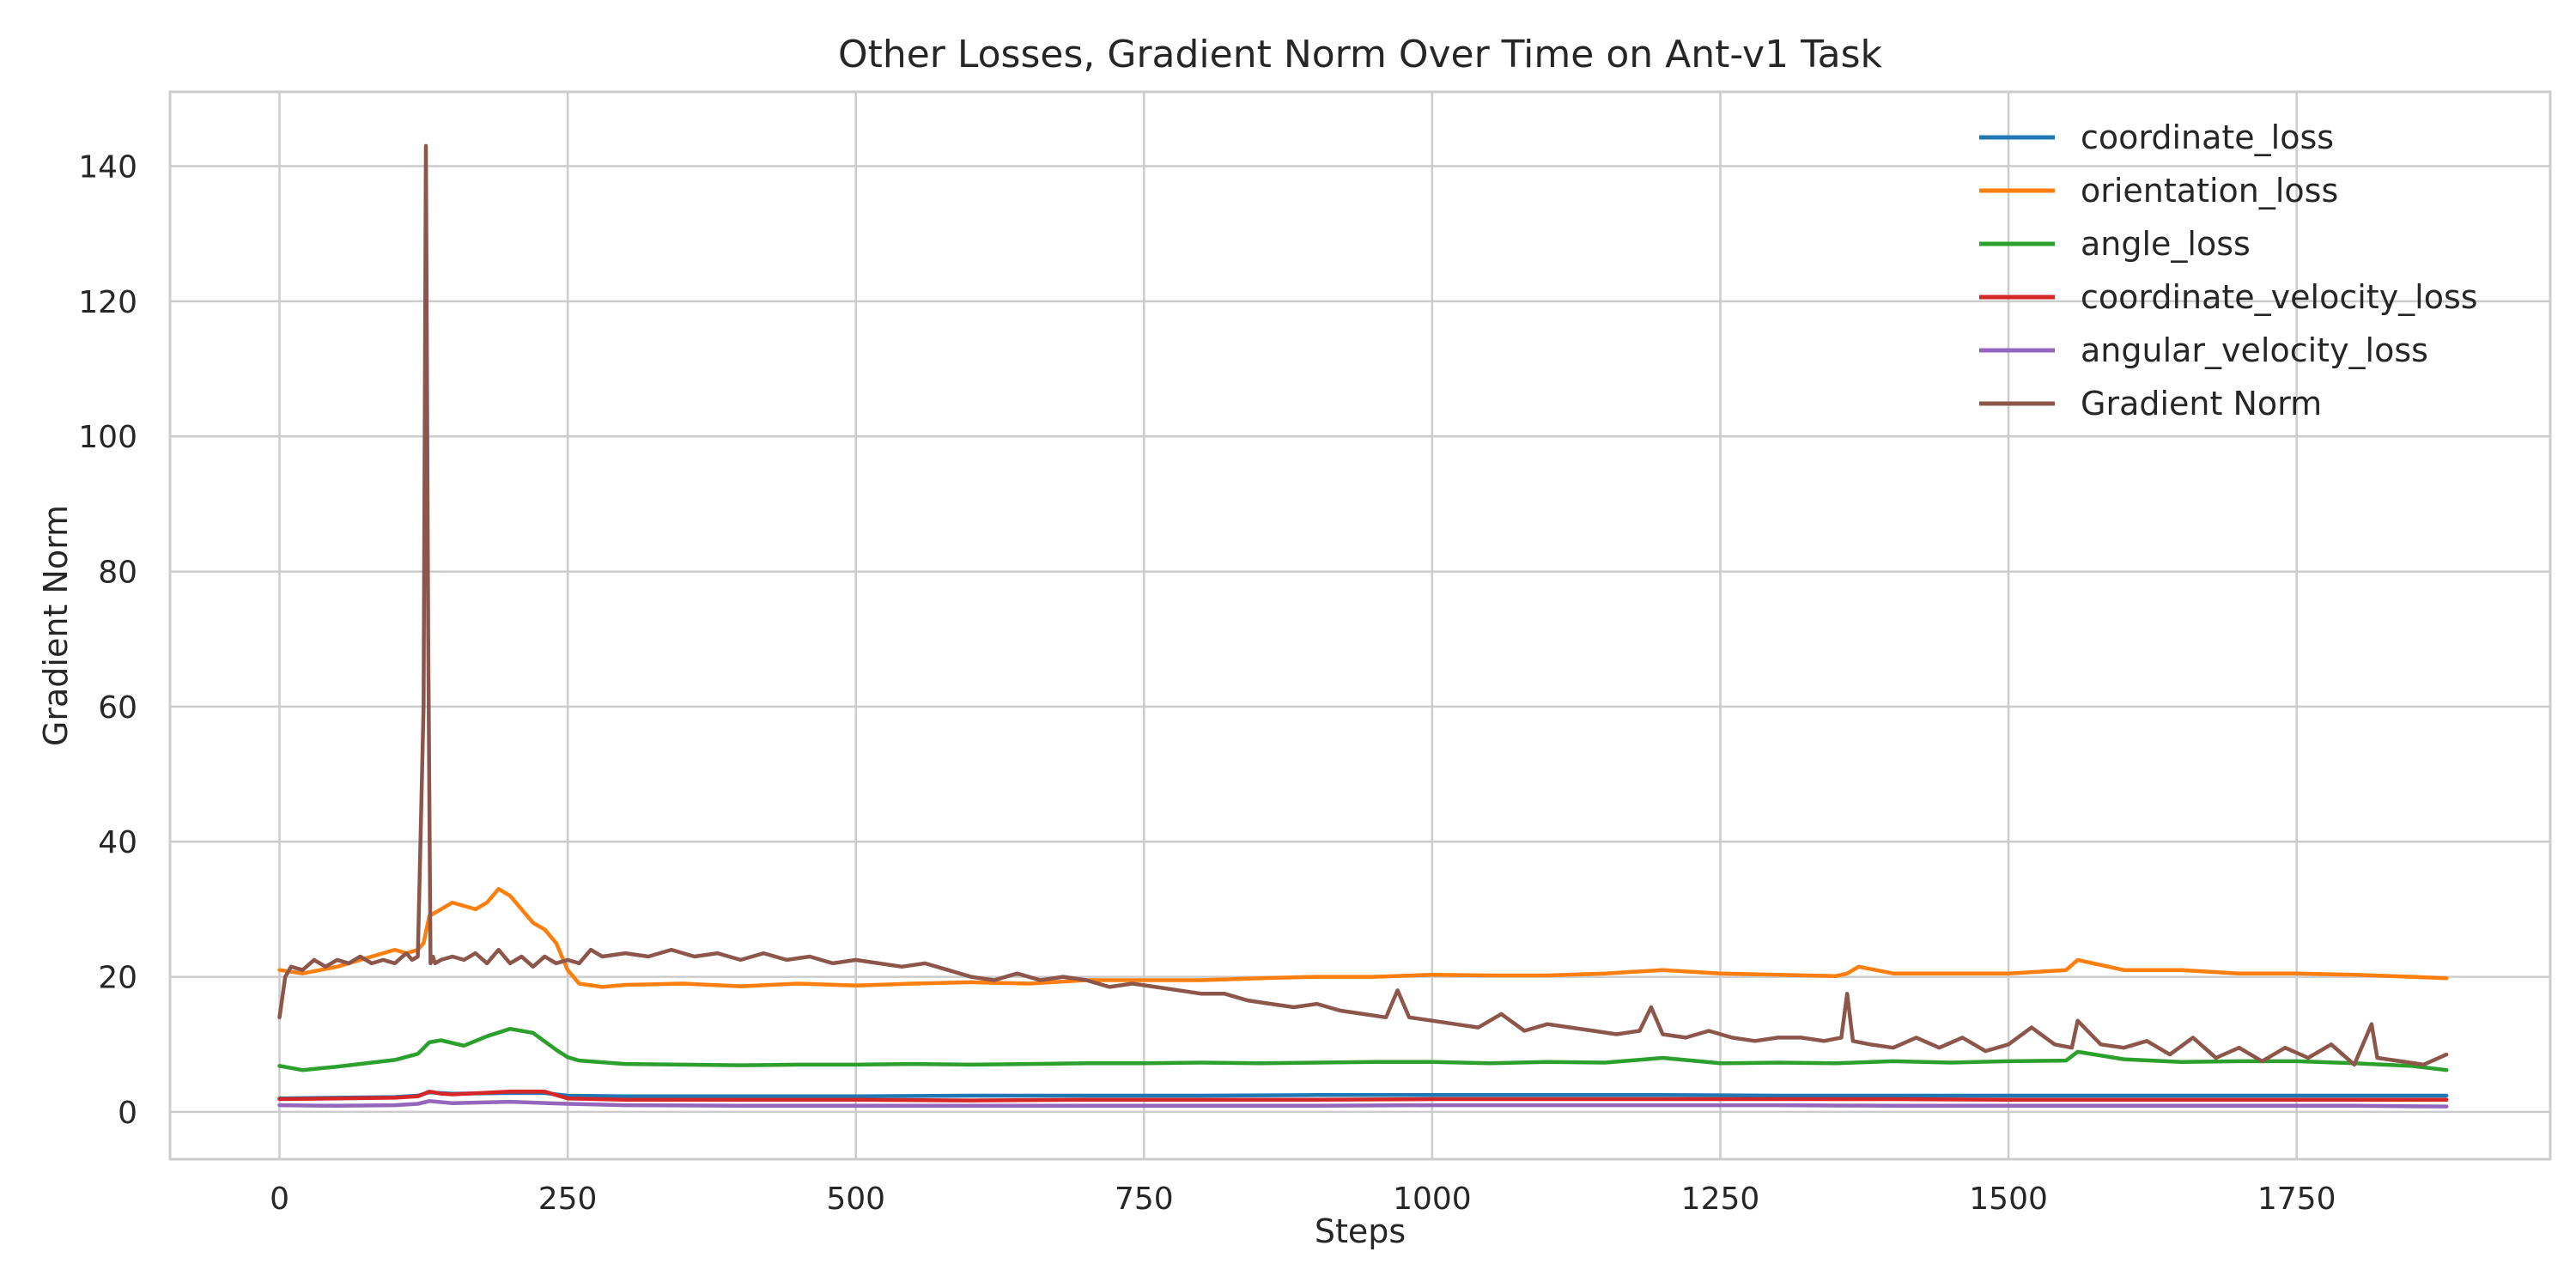 This screenshot has height=1288, width=2576. Describe the element at coordinates (107, 302) in the screenshot. I see `y-tick-label: 120` at that location.